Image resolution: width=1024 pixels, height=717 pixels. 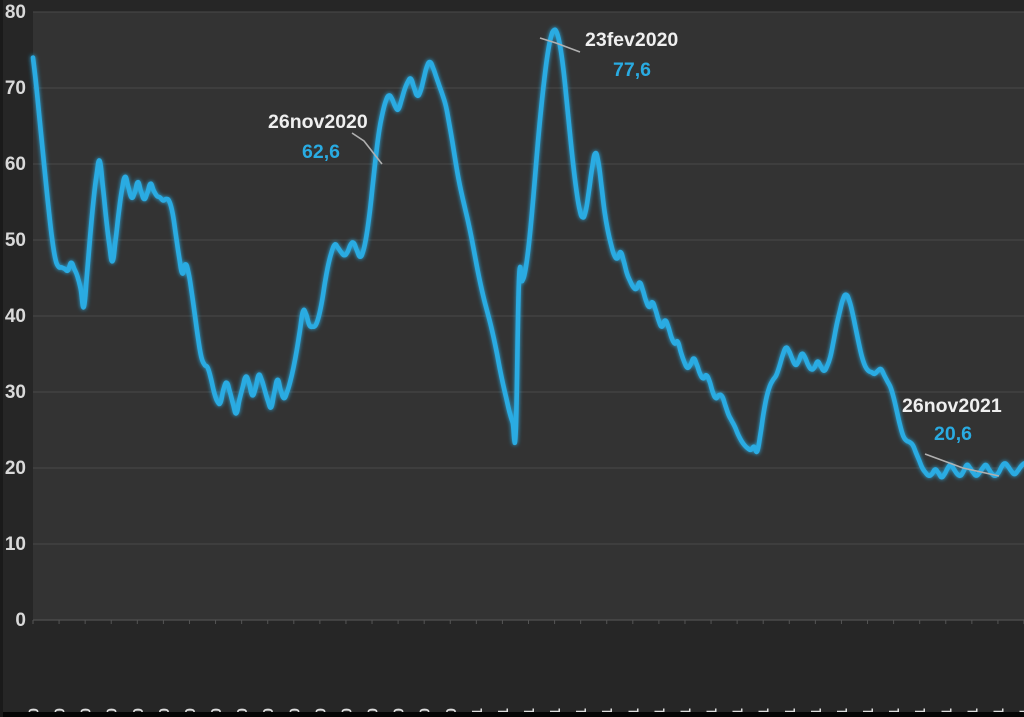 What do you see at coordinates (15, 164) in the screenshot?
I see `y-axis-tick-label: 60` at bounding box center [15, 164].